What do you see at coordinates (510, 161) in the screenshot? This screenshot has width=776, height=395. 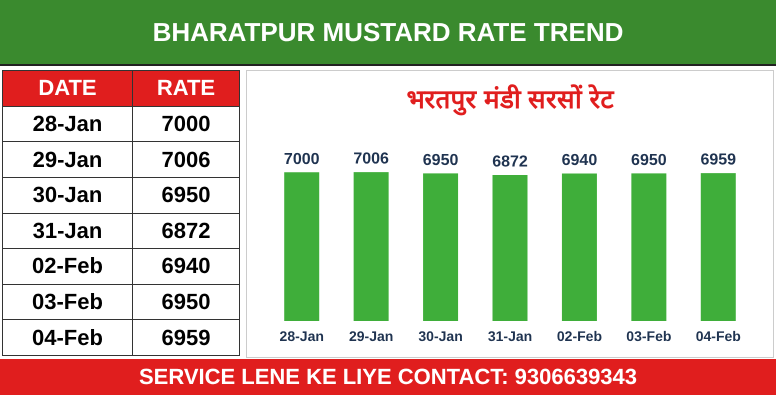 I see `data-label: 6872` at bounding box center [510, 161].